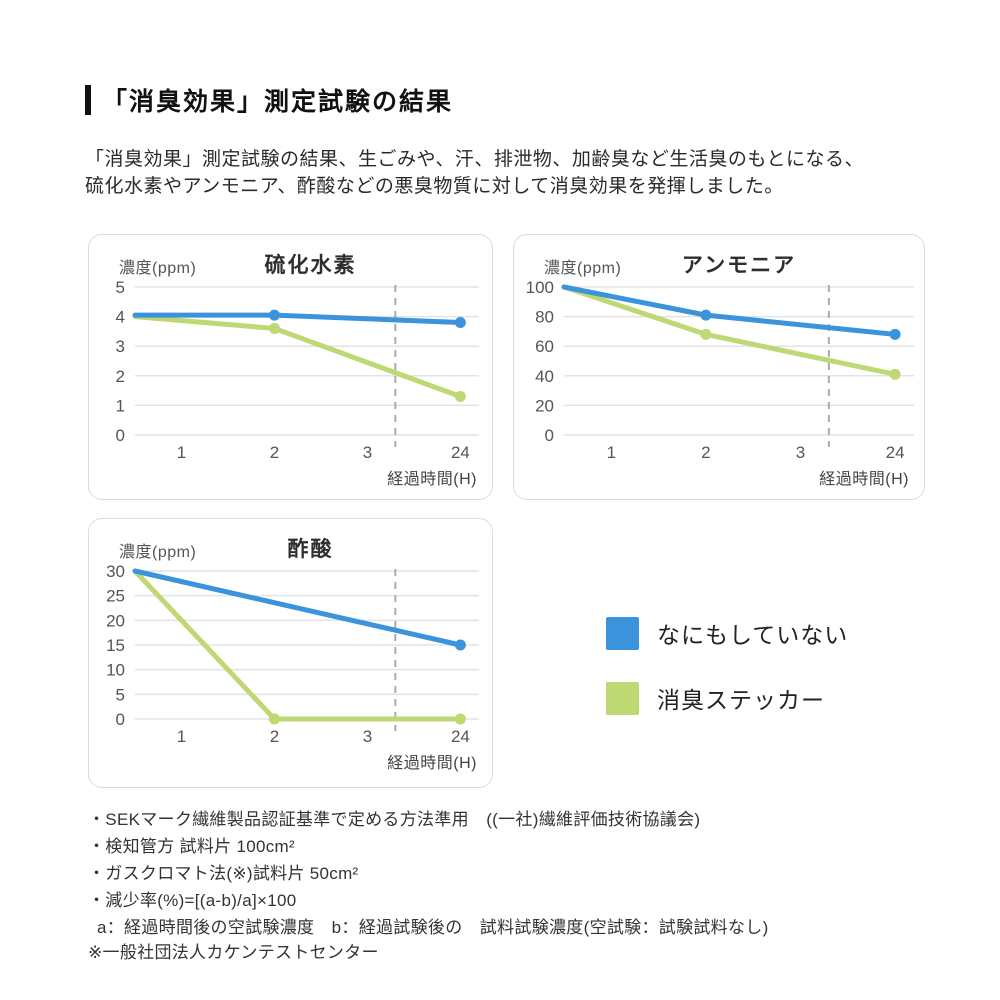  Describe the element at coordinates (115, 670) in the screenshot. I see `svg-text: 10` at that location.